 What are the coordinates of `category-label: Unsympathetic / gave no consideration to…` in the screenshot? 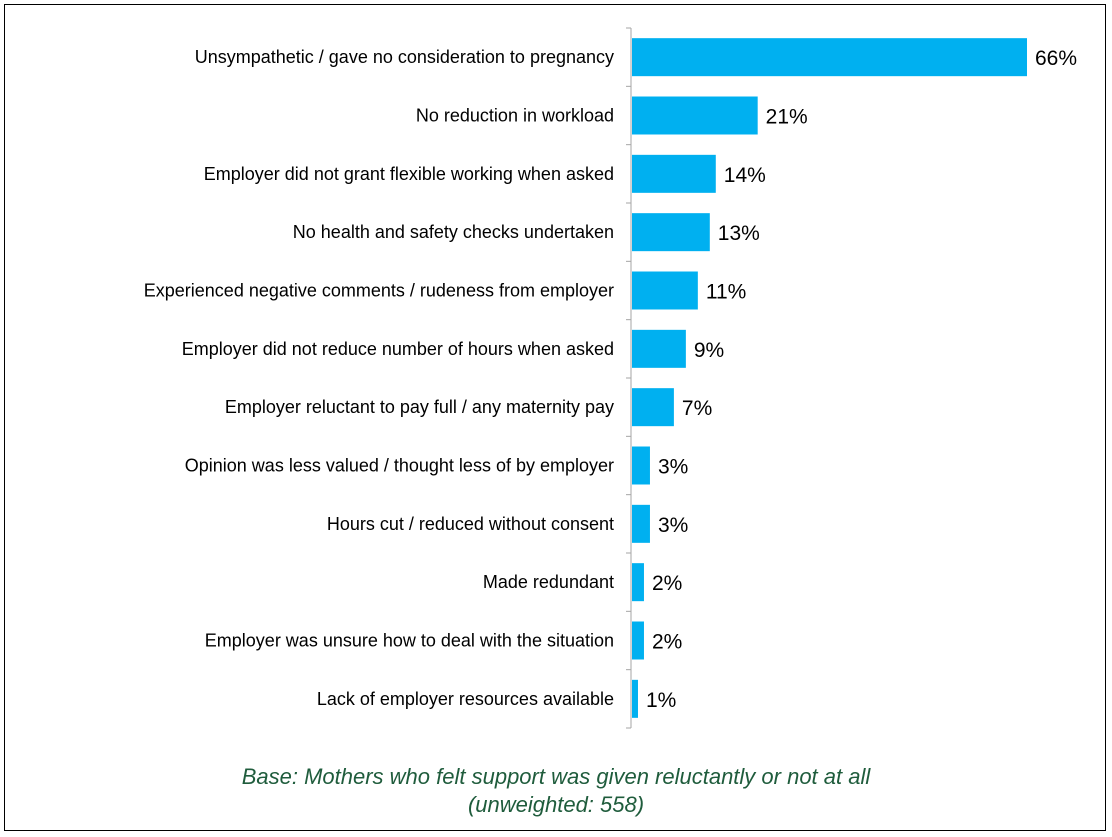 It's located at (404, 57).